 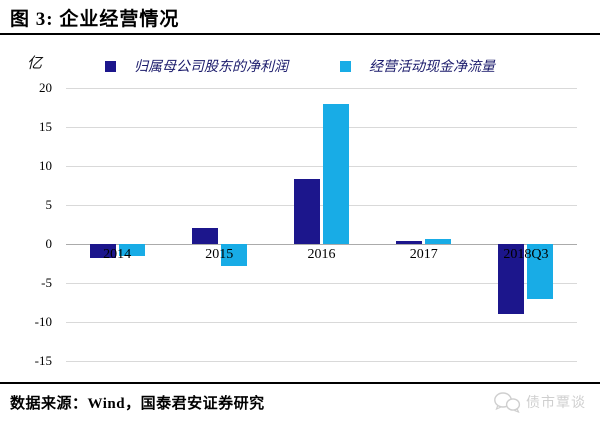 I want to click on bar-series1-2017, so click(x=438, y=241).